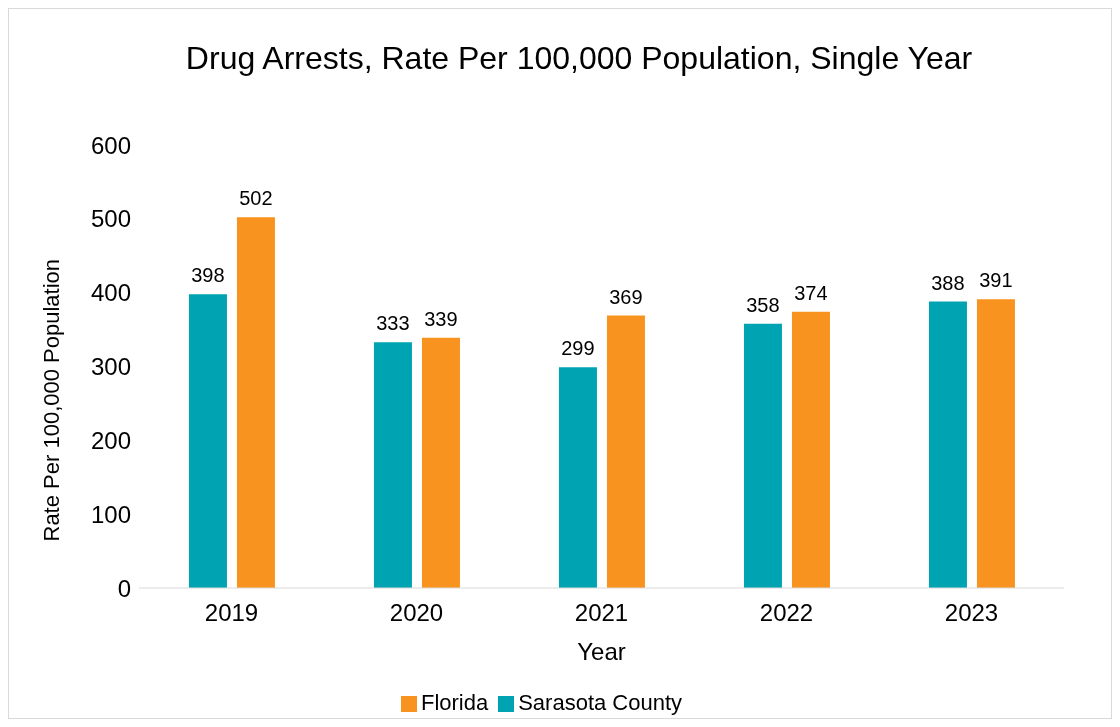 The height and width of the screenshot is (727, 1120). I want to click on y-axis-title: Rate Per 100,000 Population, so click(51, 400).